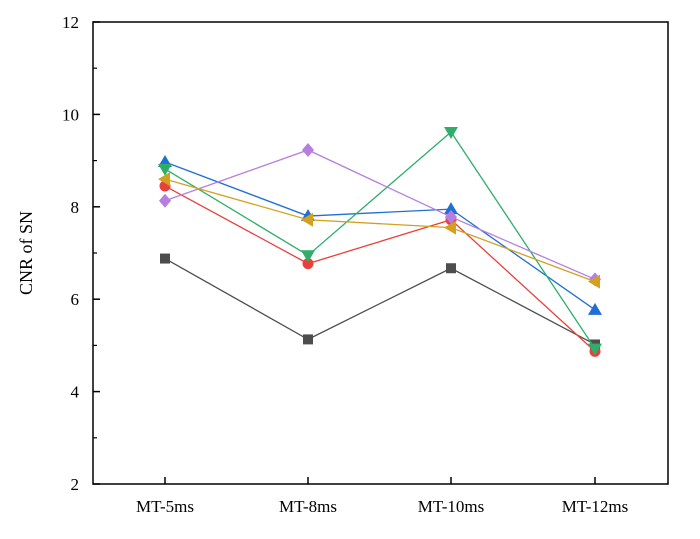 Image resolution: width=700 pixels, height=539 pixels. What do you see at coordinates (70, 22) in the screenshot?
I see `y-tick-label: 12` at bounding box center [70, 22].